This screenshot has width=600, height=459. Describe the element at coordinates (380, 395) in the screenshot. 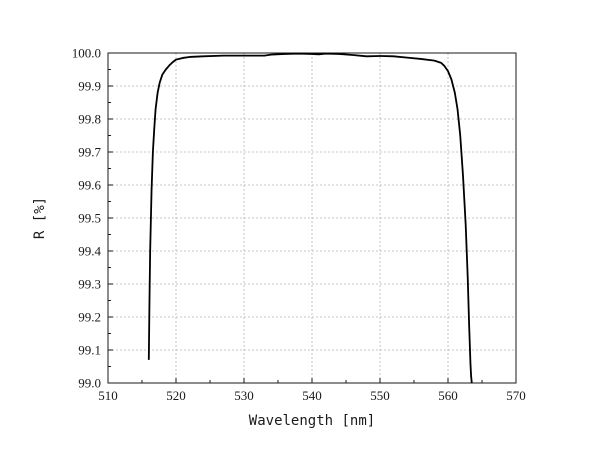

I see `x-tick-label: 550` at that location.